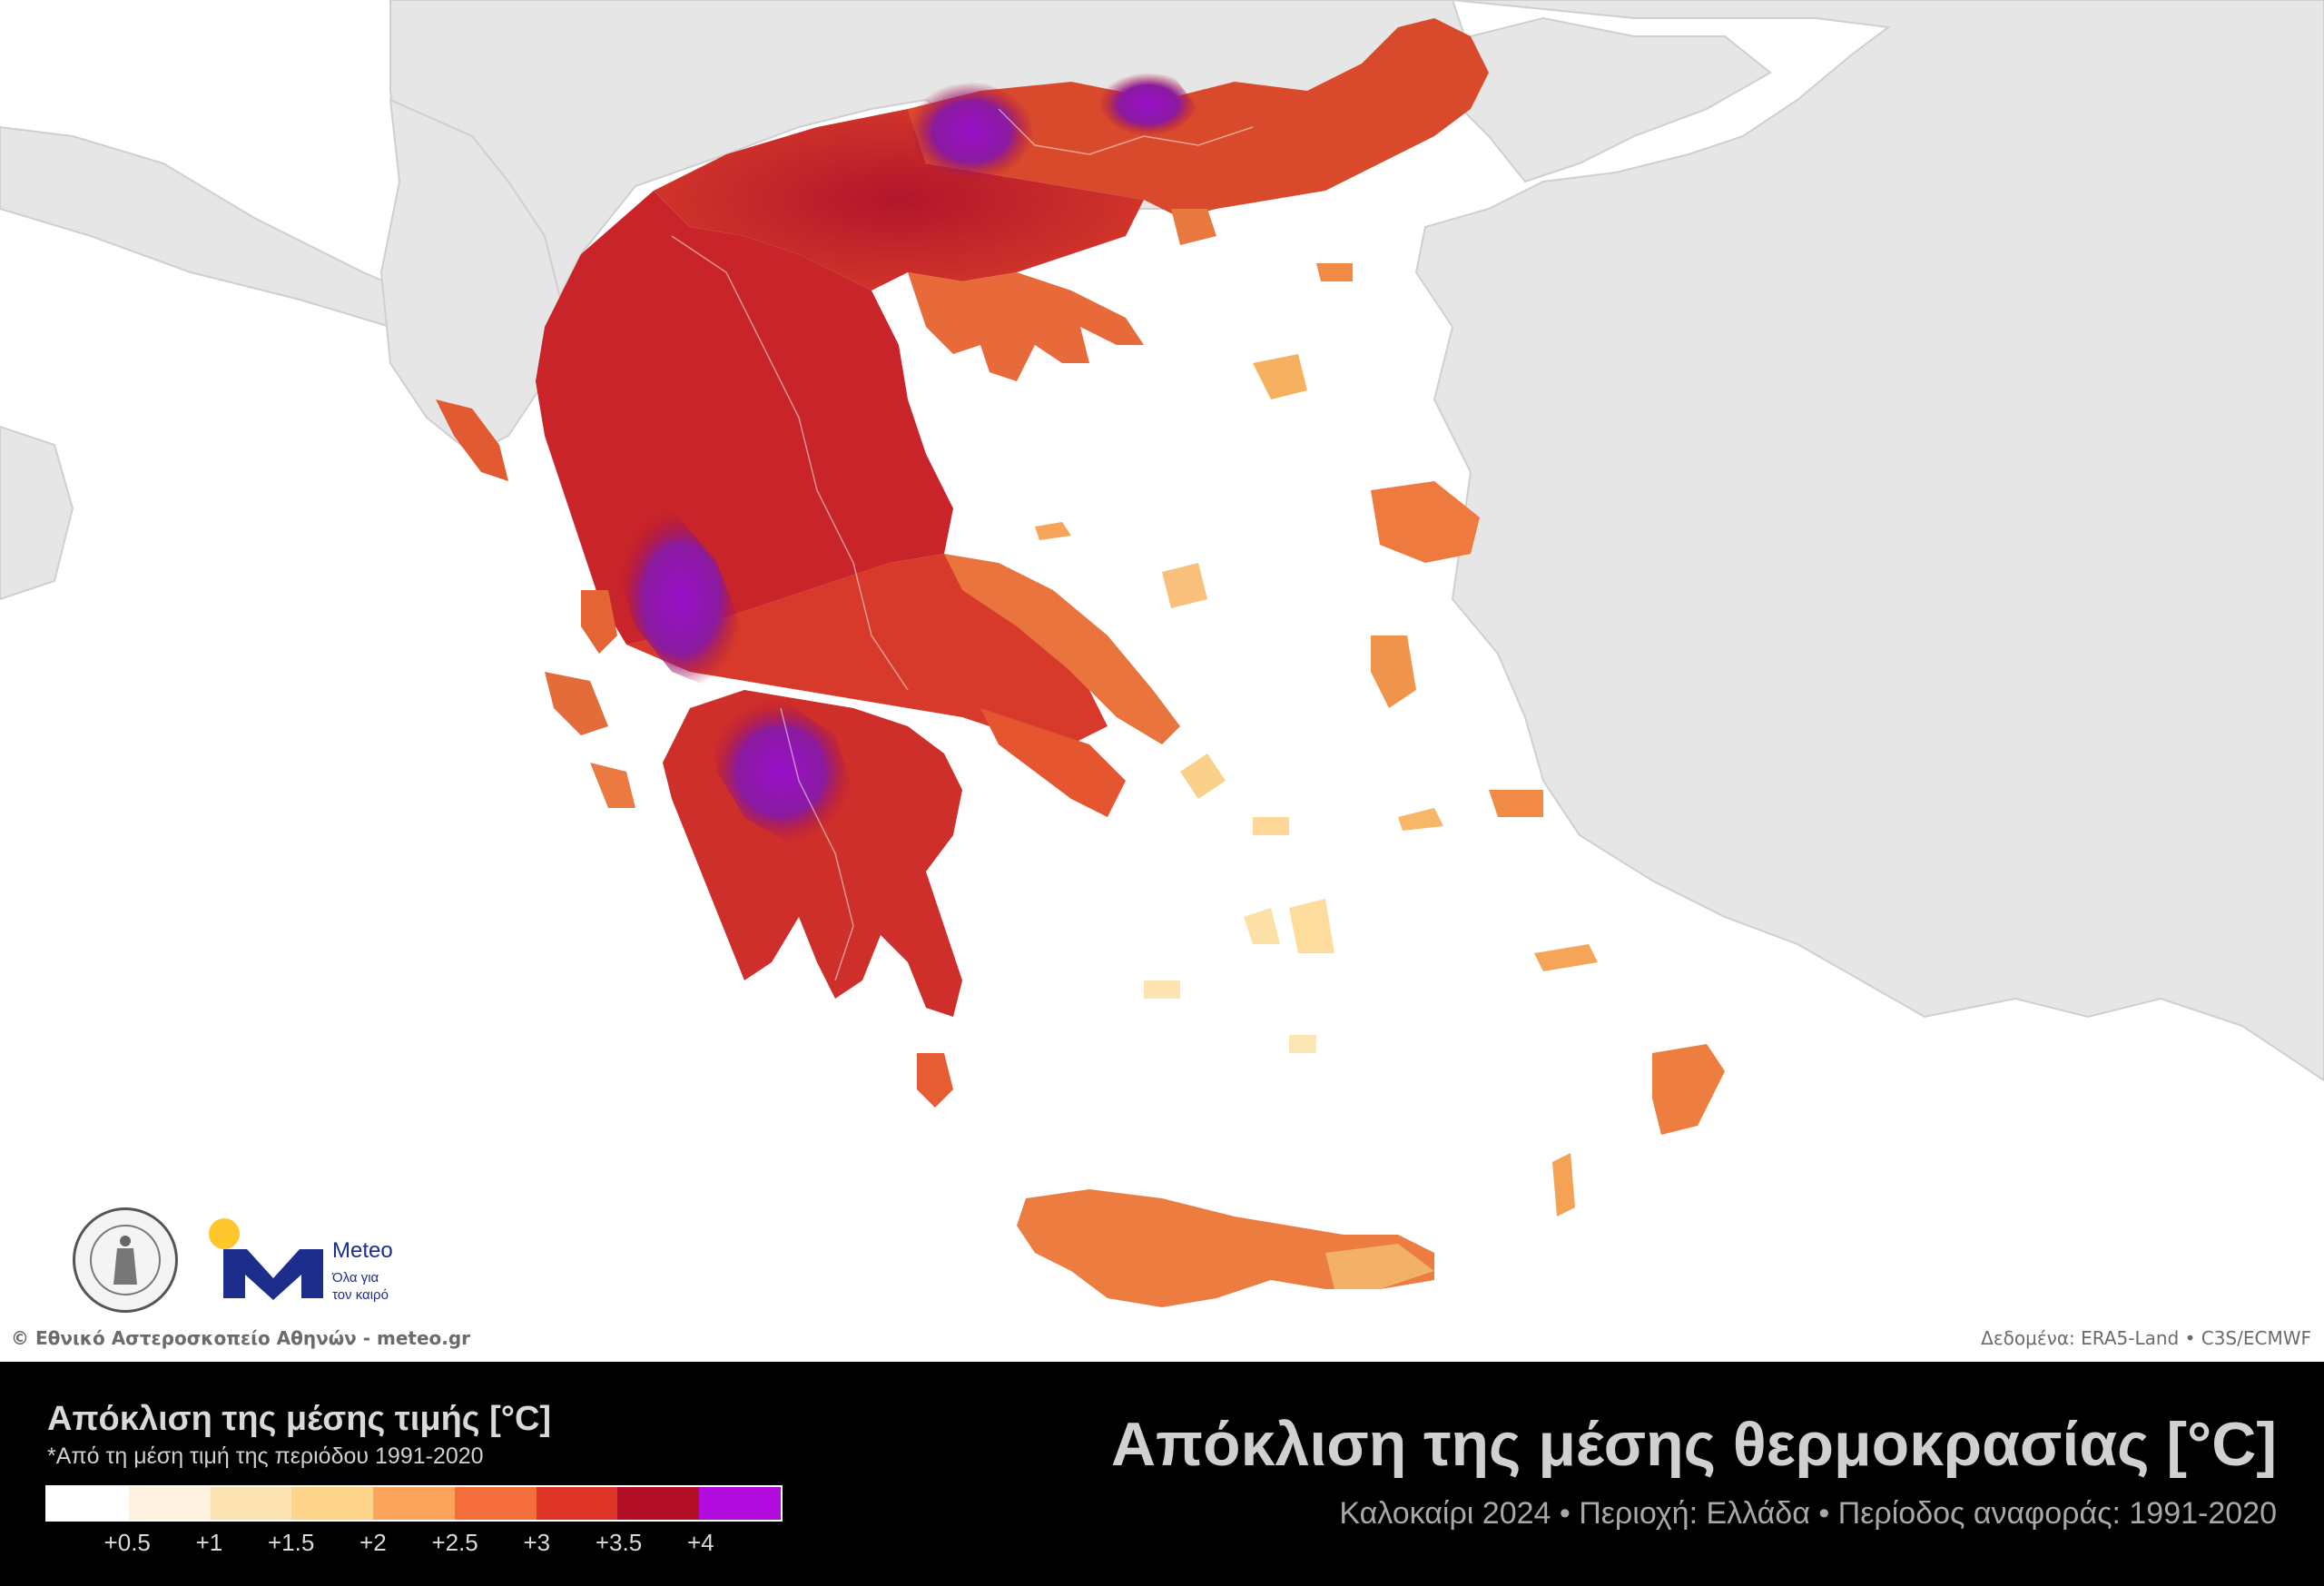  Describe the element at coordinates (127, 1543) in the screenshot. I see `legend-tick-label: +0.5` at that location.